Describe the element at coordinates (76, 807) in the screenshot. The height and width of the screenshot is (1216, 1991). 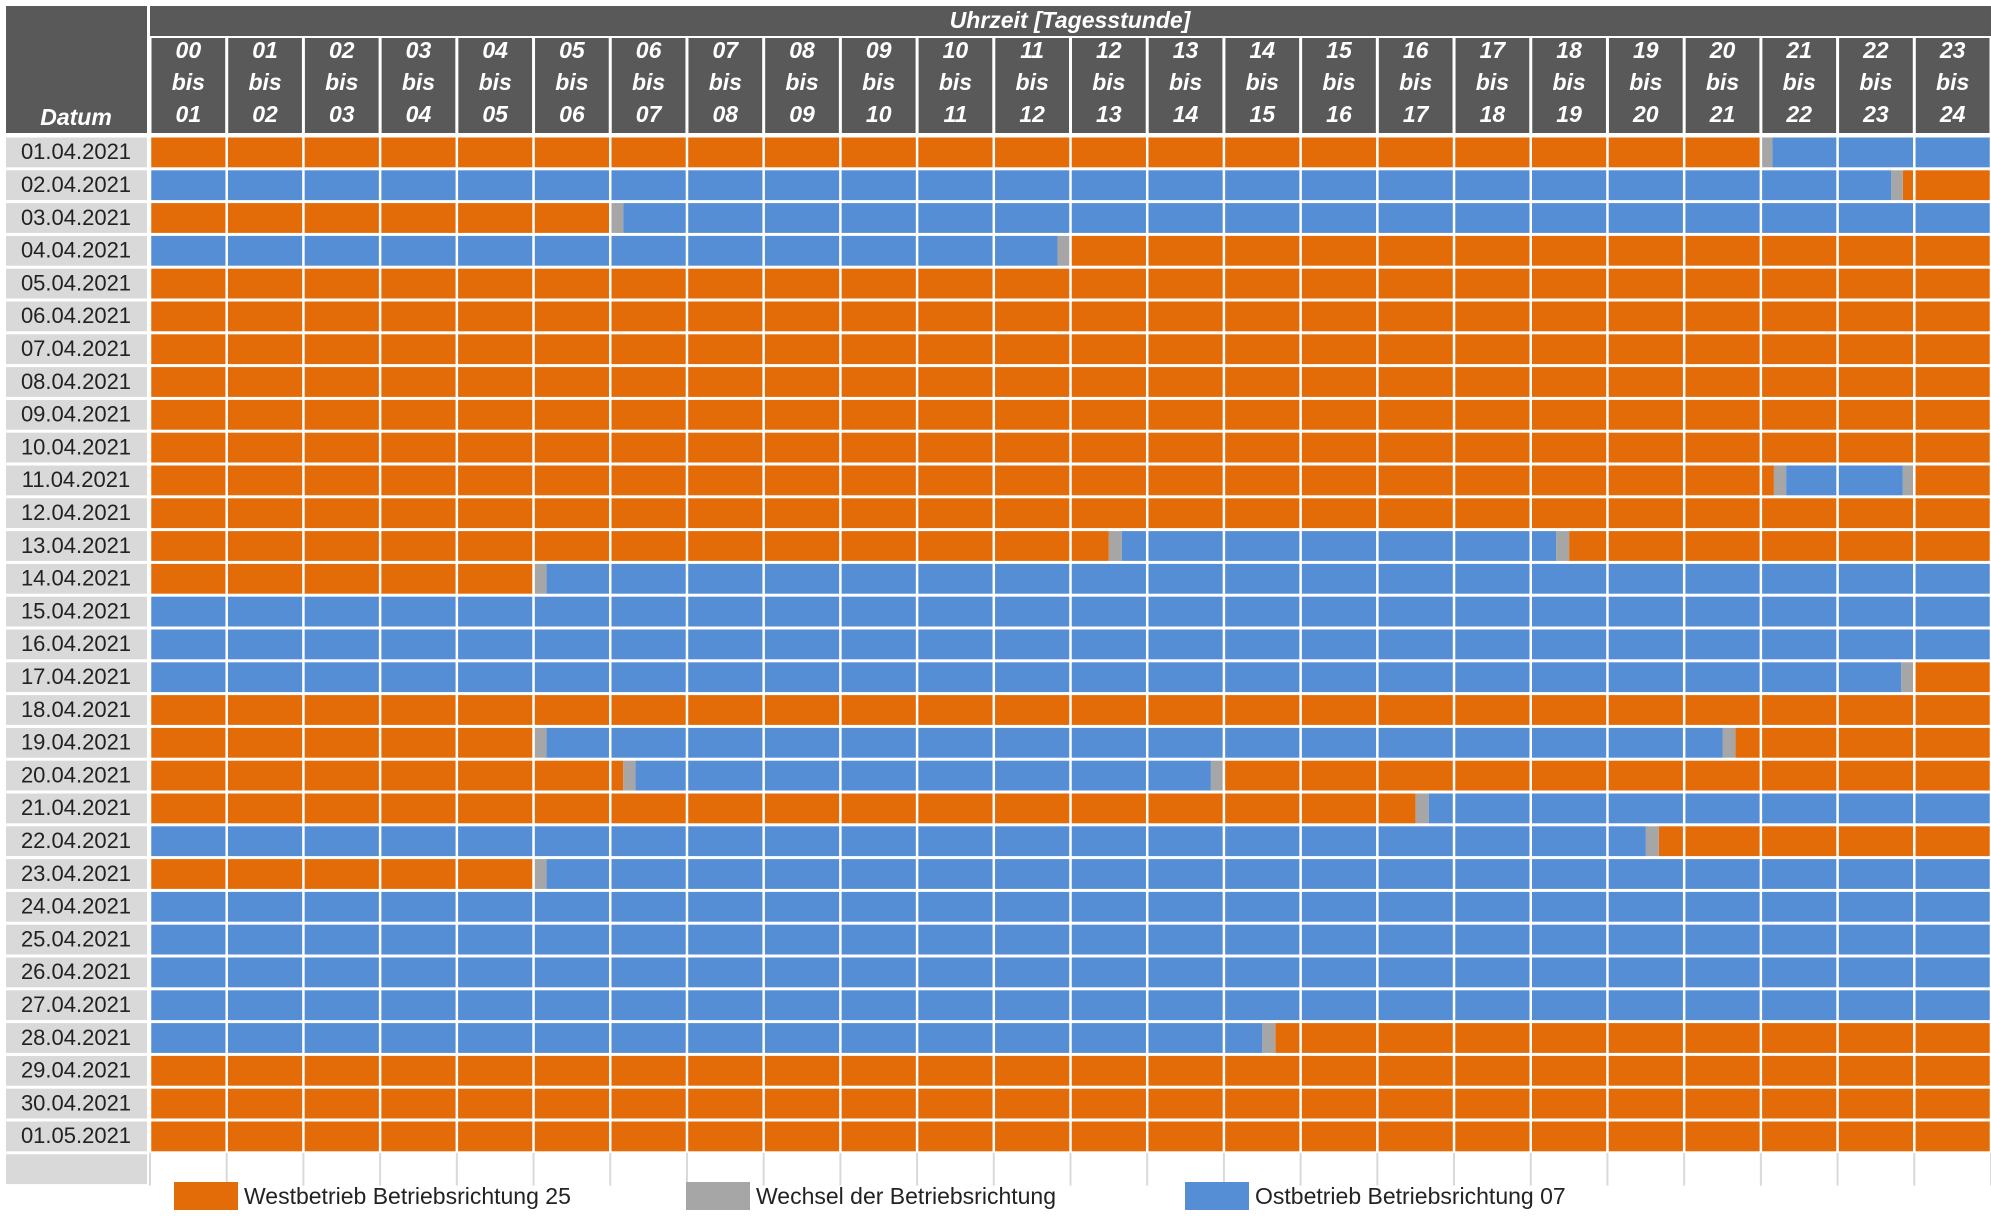
I see `y-tick-label: 21.04.2021` at that location.